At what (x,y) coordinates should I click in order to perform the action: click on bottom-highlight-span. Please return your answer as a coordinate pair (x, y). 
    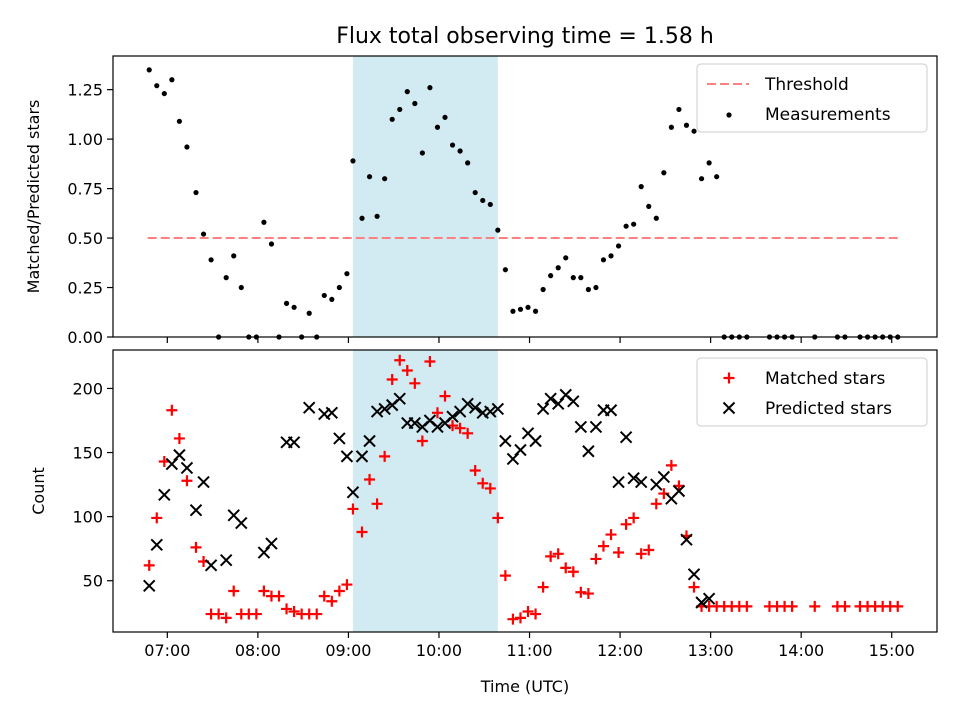
    Looking at the image, I should click on (425, 491).